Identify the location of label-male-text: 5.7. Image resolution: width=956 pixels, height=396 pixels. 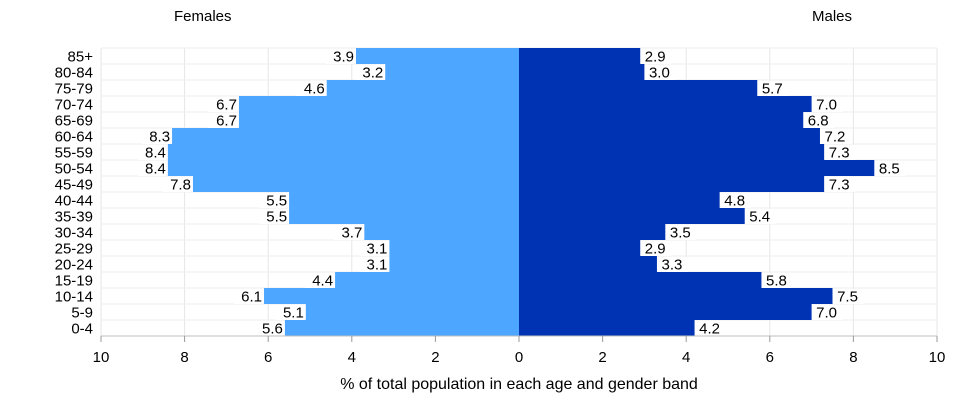
(772, 89).